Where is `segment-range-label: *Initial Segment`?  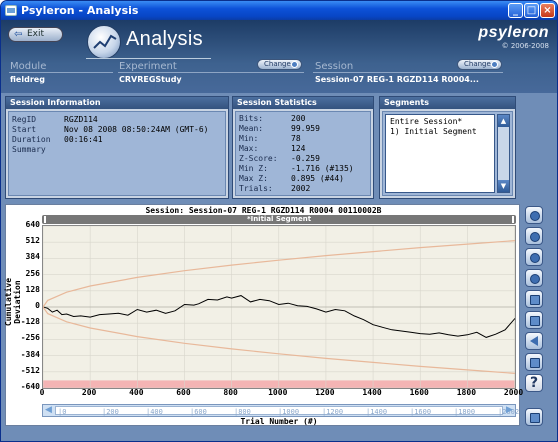
segment-range-label: *Initial Segment is located at coordinates (279, 219).